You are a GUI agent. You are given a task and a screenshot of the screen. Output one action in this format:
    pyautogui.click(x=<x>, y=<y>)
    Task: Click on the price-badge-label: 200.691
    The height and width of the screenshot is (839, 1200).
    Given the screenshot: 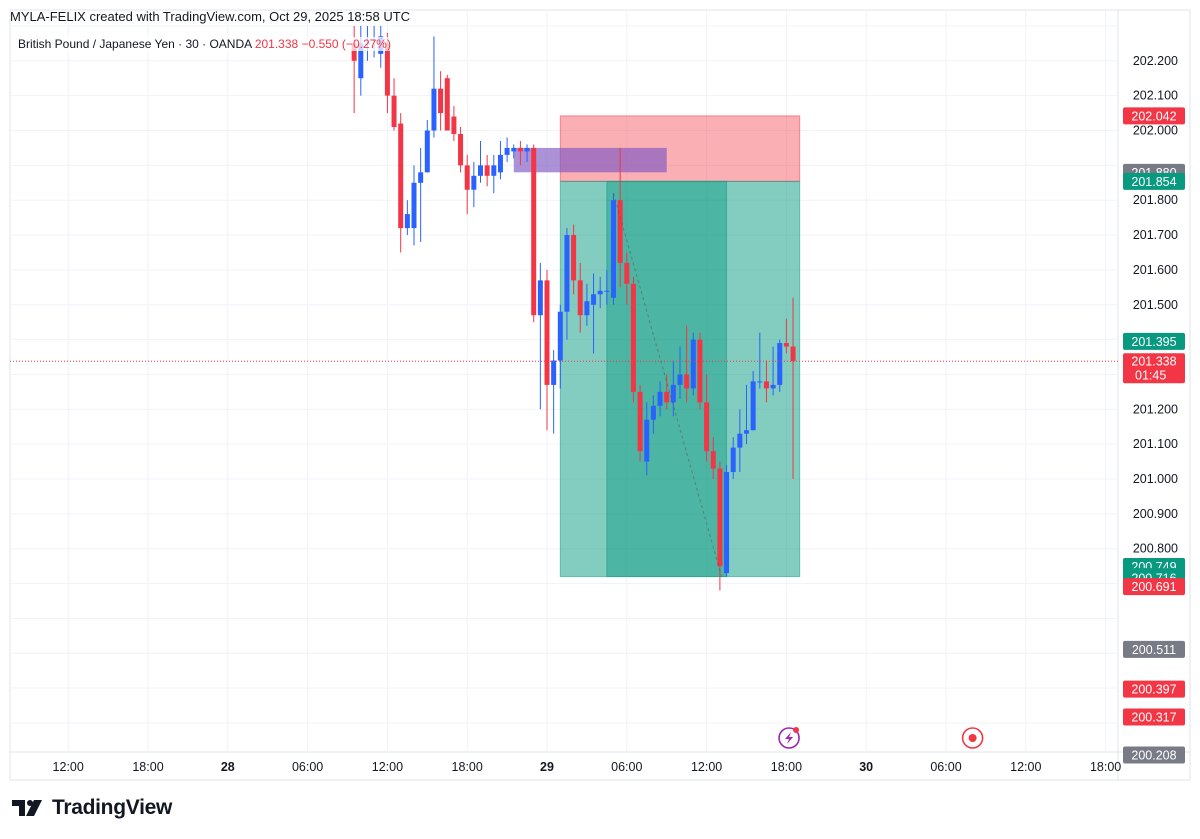 What is the action you would take?
    pyautogui.click(x=1153, y=587)
    